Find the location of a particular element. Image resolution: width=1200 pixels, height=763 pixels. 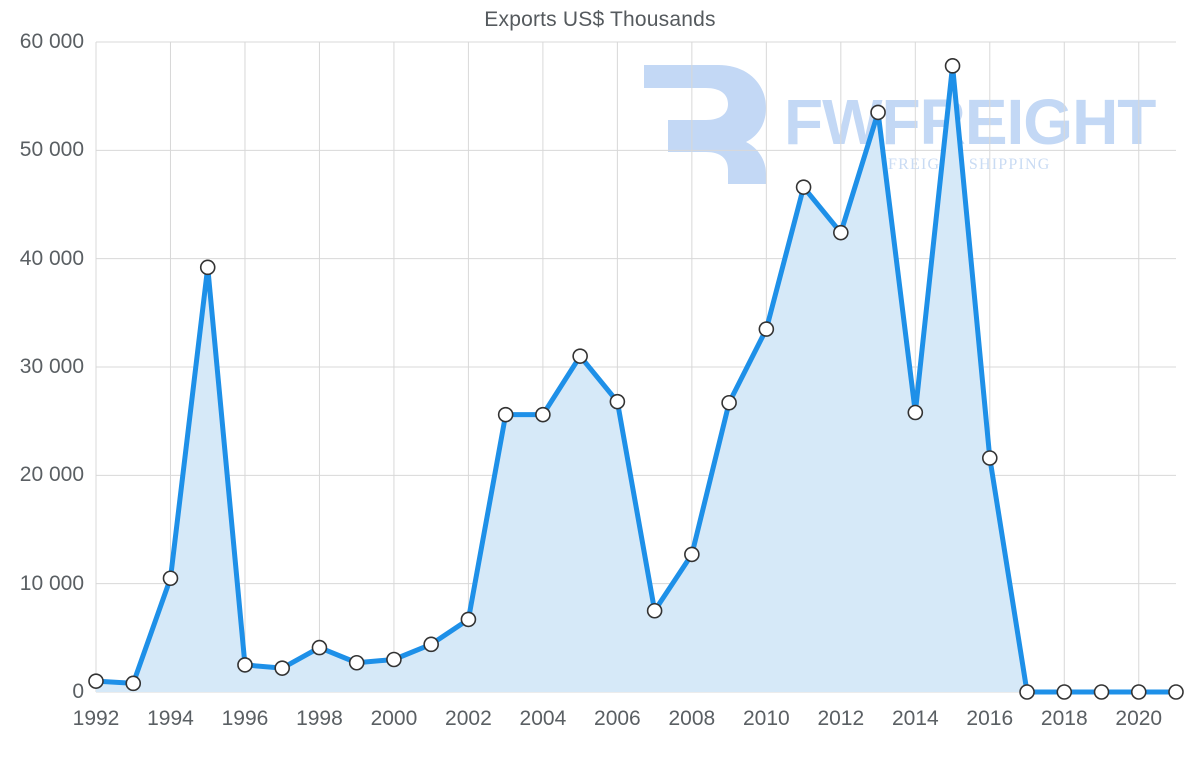

y-axis-tick-label: 40 000 is located at coordinates (51, 258).